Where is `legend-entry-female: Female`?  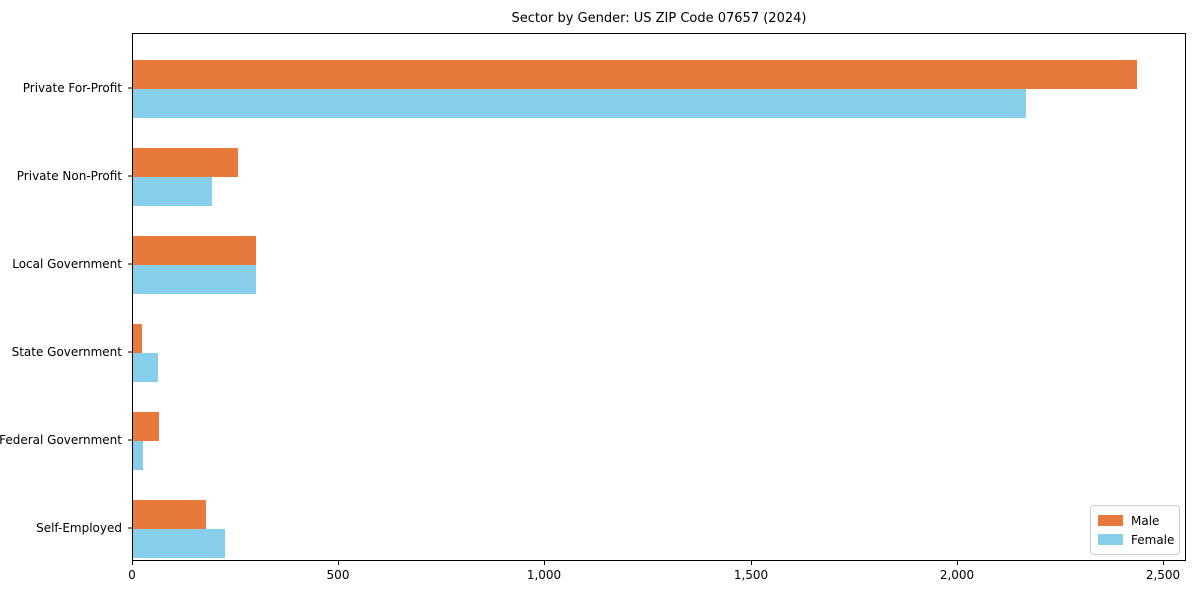 legend-entry-female: Female is located at coordinates (1136, 539).